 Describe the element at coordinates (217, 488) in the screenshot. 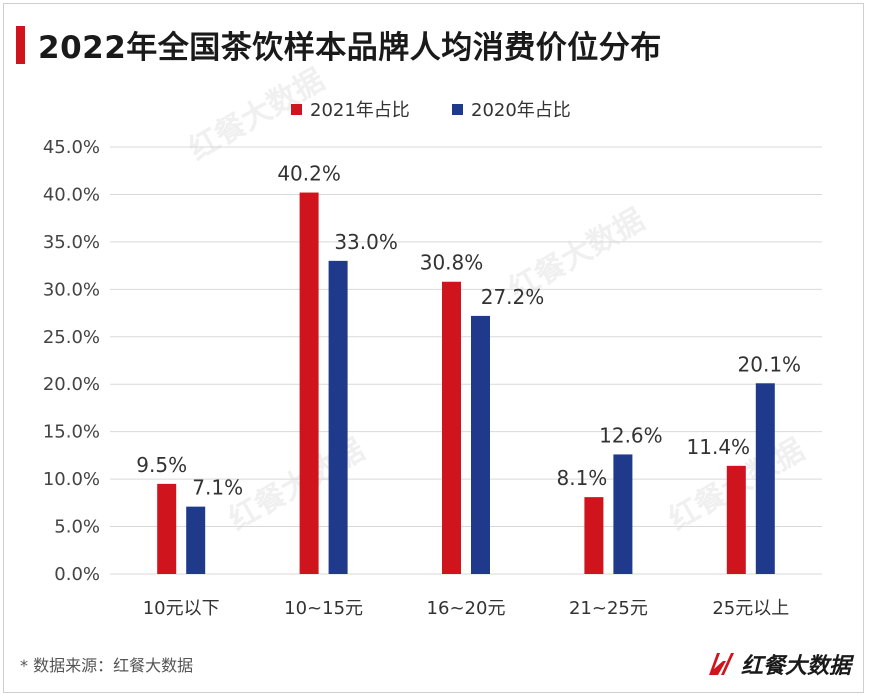

I see `data-label-2020: 7.1%` at that location.